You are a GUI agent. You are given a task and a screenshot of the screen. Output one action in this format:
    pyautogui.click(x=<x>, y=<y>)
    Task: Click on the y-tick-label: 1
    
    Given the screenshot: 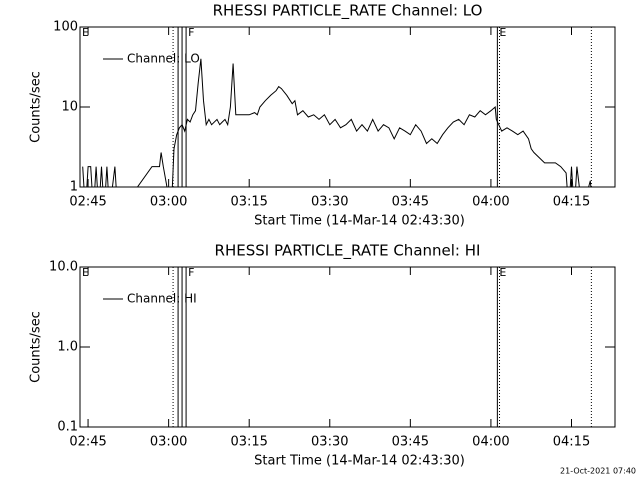 What is the action you would take?
    pyautogui.click(x=74, y=187)
    